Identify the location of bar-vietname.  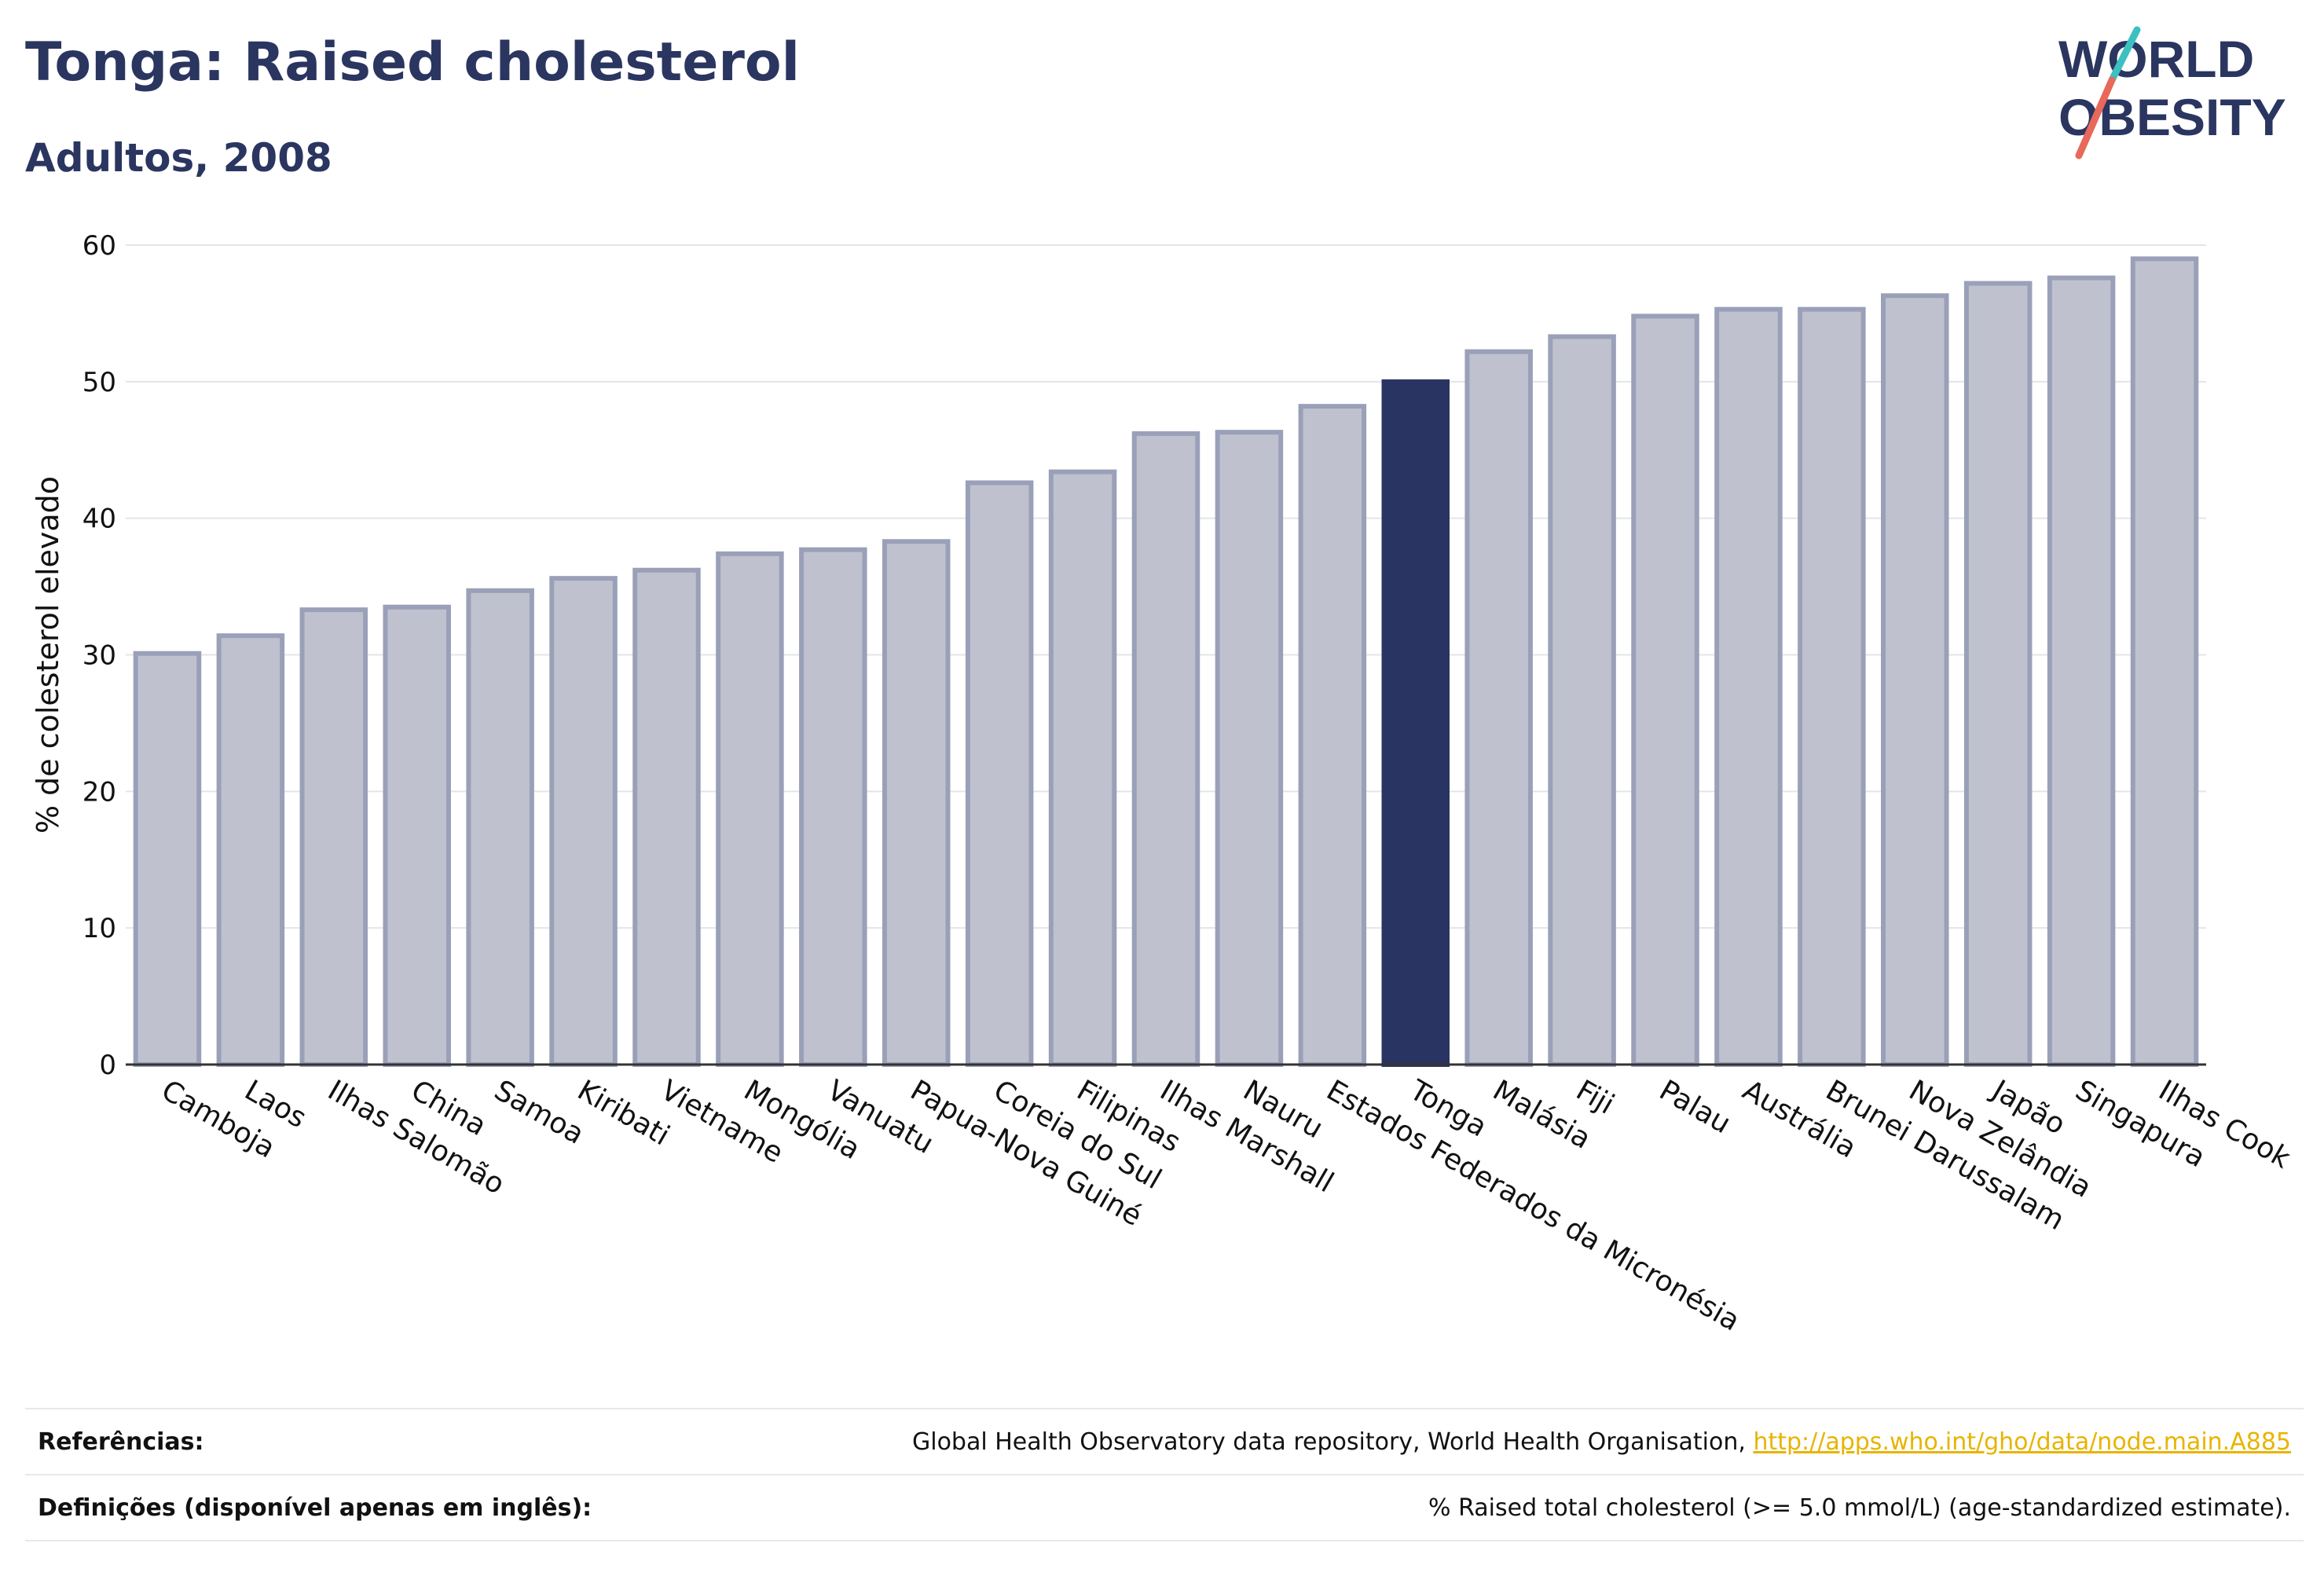
(666, 817).